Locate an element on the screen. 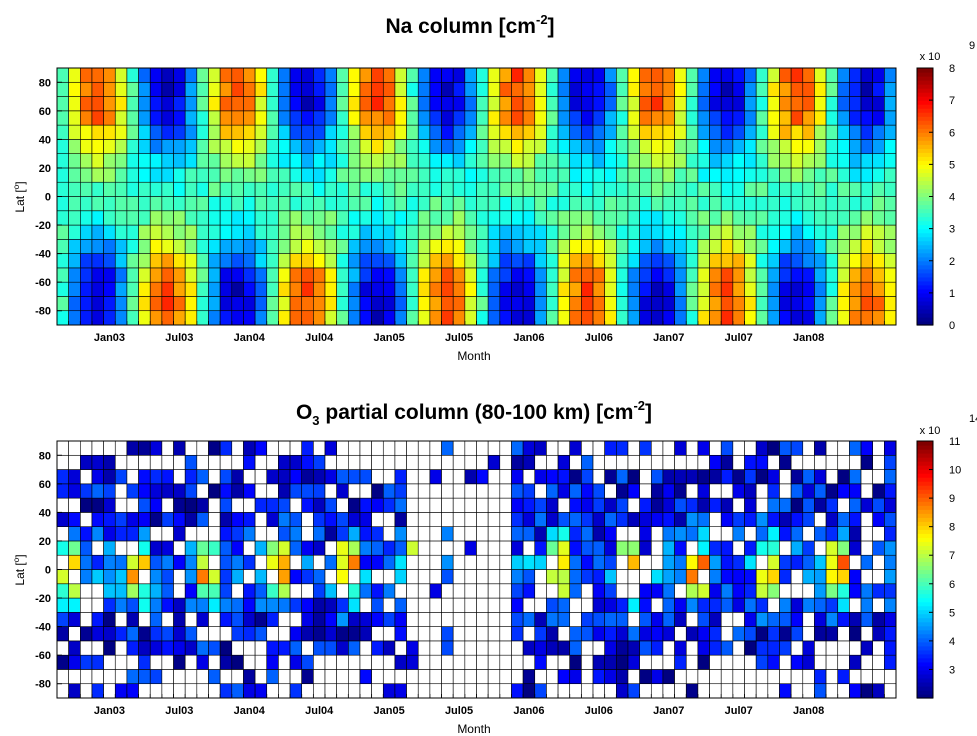 This screenshot has height=736, width=977. x-tick-label: Jan07 is located at coordinates (668, 338).